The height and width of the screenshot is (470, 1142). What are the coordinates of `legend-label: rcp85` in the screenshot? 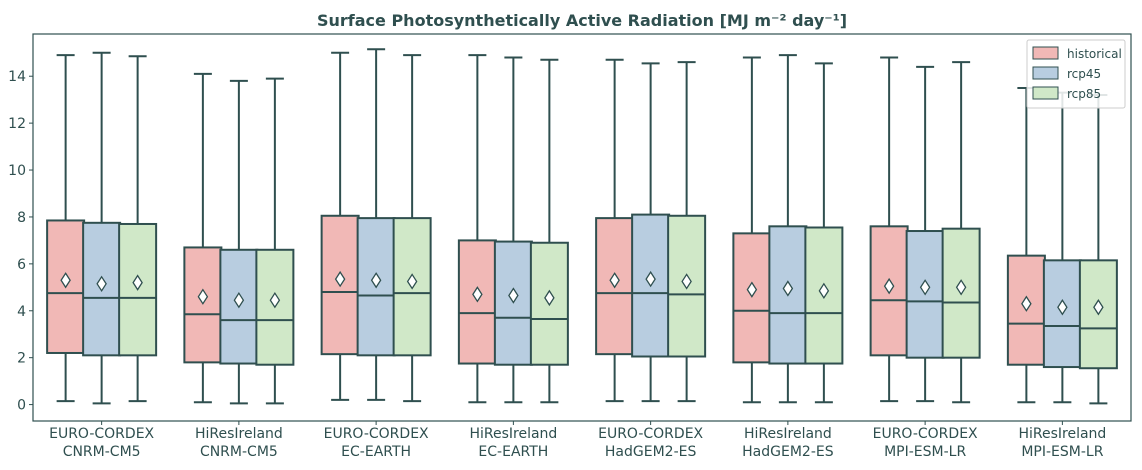 It's located at (1084, 94).